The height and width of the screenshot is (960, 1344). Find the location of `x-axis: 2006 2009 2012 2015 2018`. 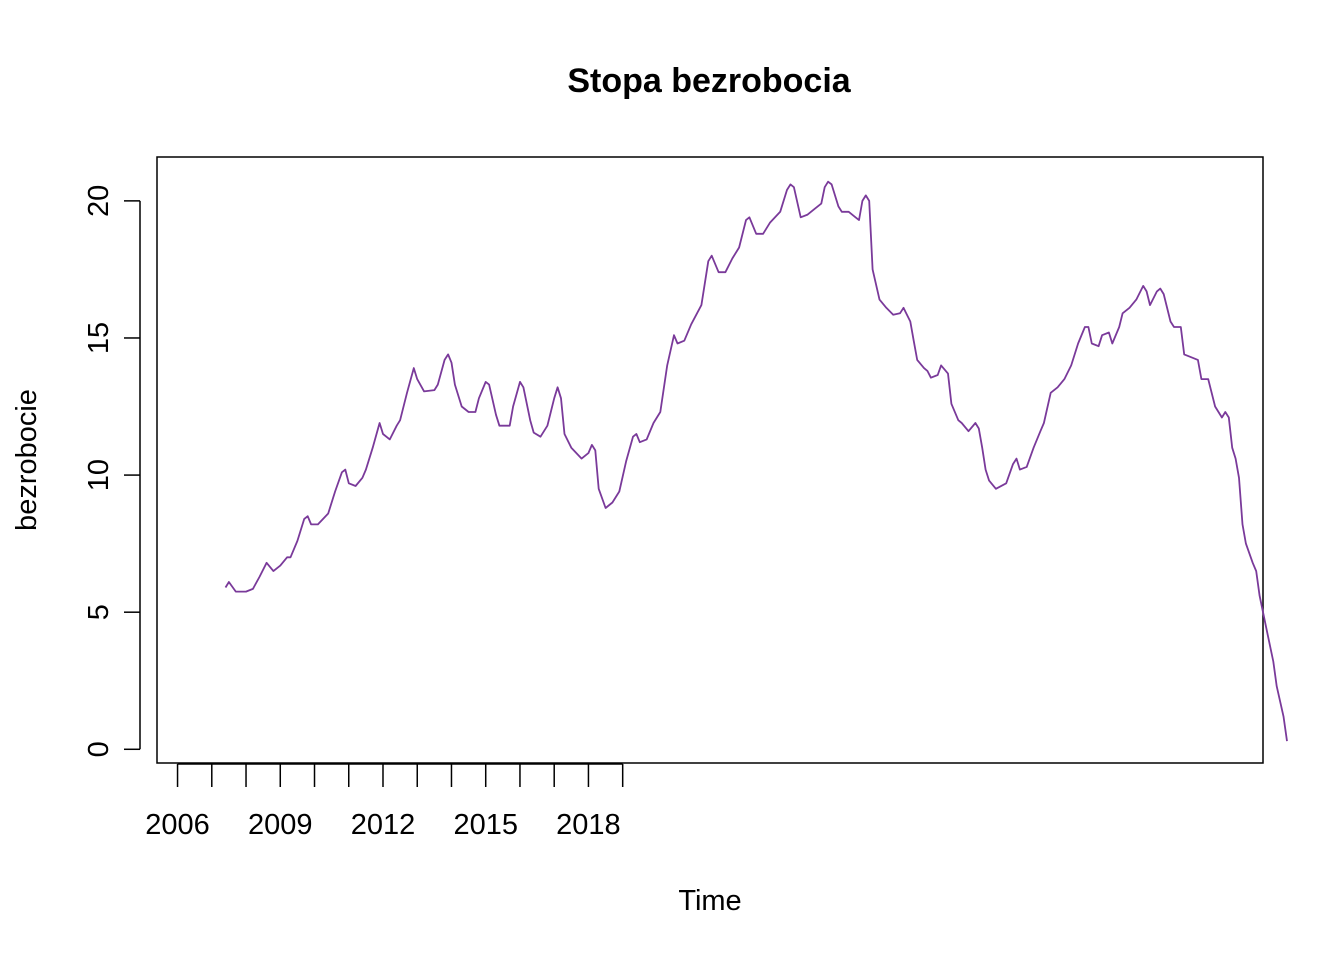

x-axis: 2006 2009 2012 2015 2018 is located at coordinates (384, 802).